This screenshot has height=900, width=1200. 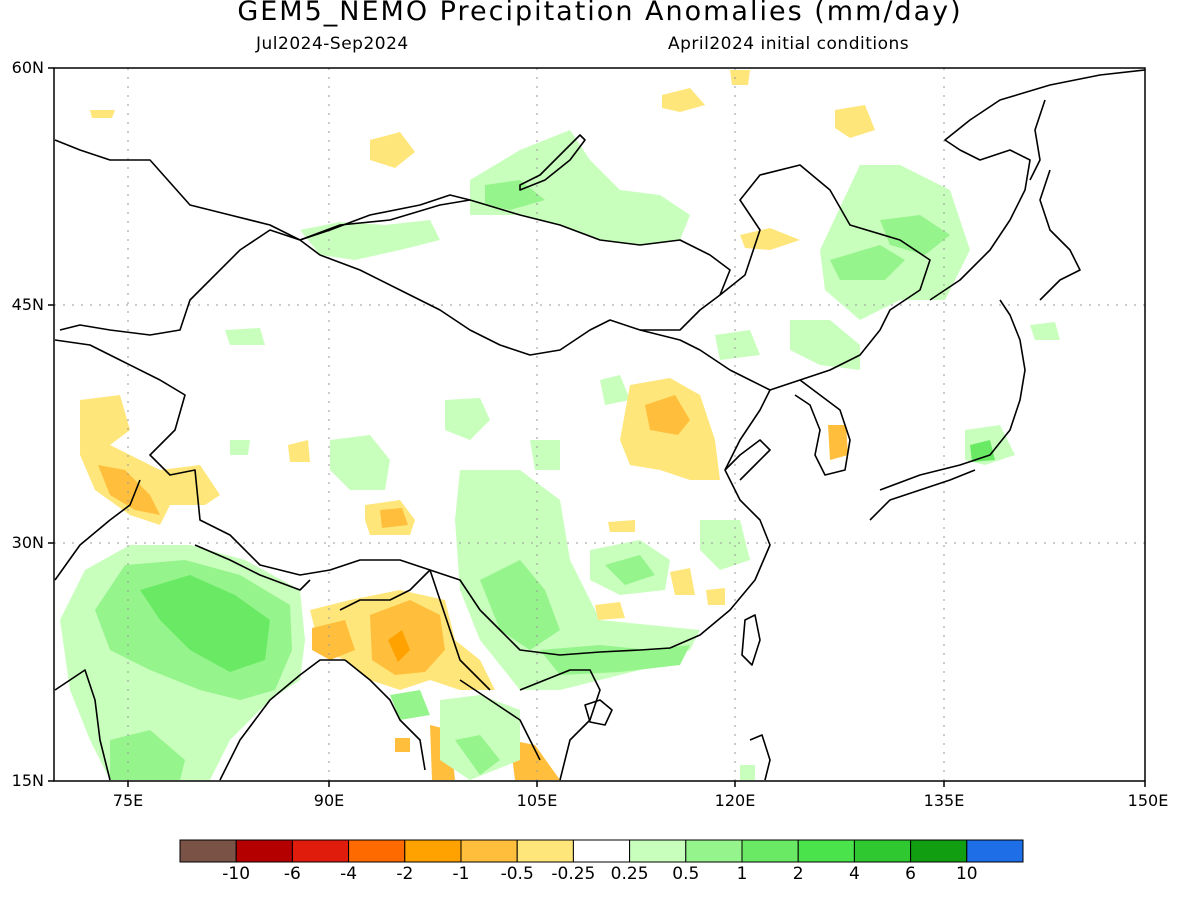 I want to click on forecast-period: Jul2024-Sep2024, so click(x=332, y=44).